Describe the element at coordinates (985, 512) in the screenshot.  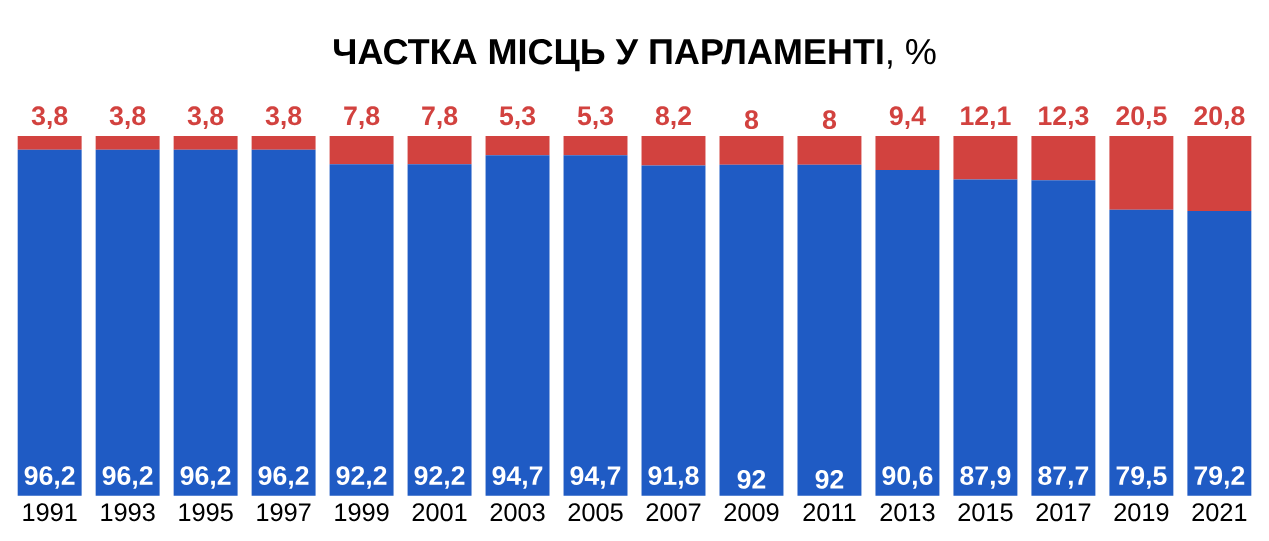
I see `x-tick-label: 2015` at that location.